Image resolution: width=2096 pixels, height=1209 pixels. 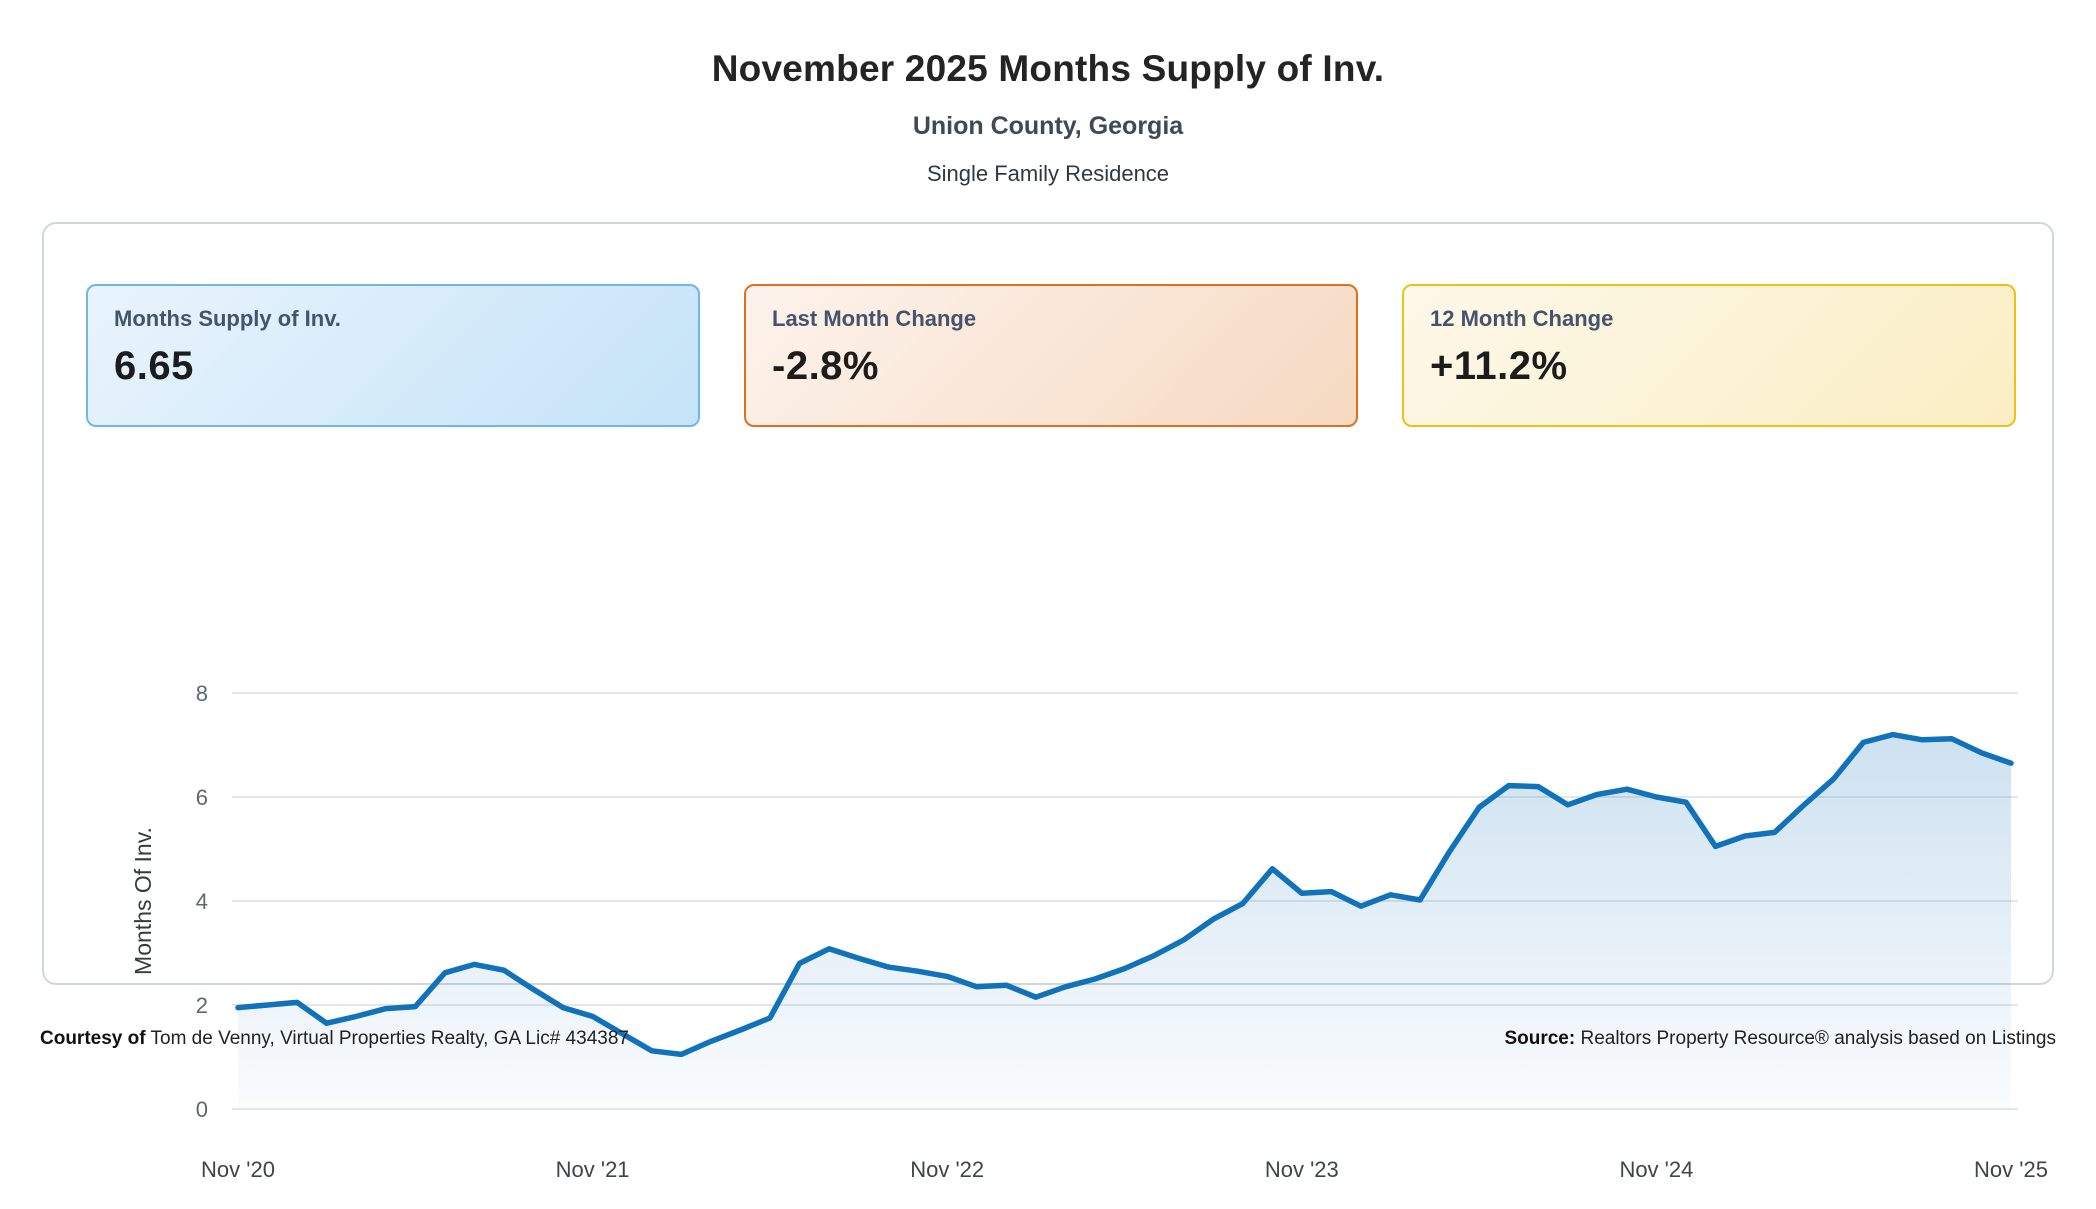 What do you see at coordinates (1522, 318) in the screenshot?
I see `stat-card-label: 12 Month Change` at bounding box center [1522, 318].